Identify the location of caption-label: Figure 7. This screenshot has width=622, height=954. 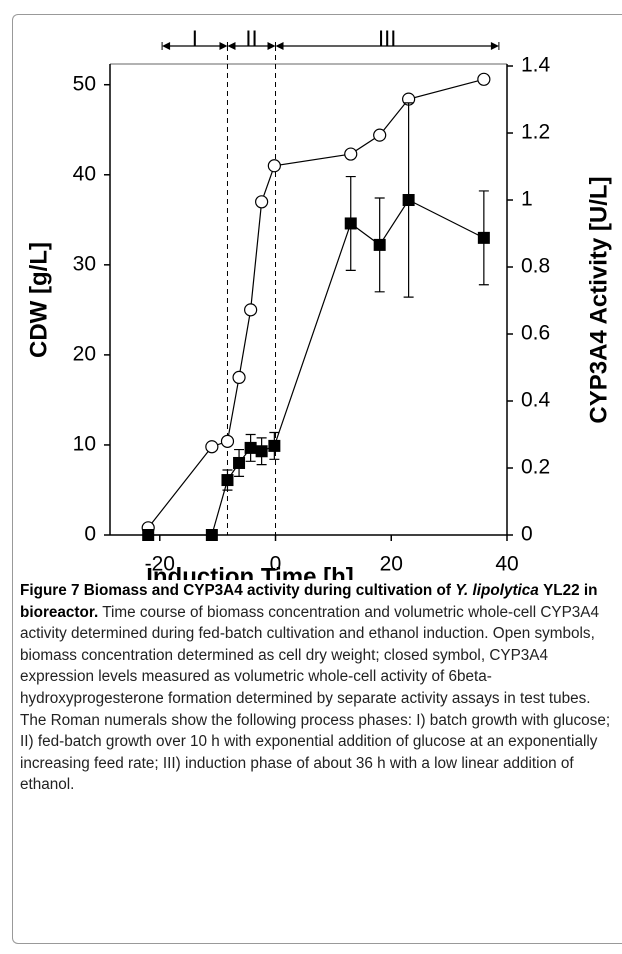
(50, 590).